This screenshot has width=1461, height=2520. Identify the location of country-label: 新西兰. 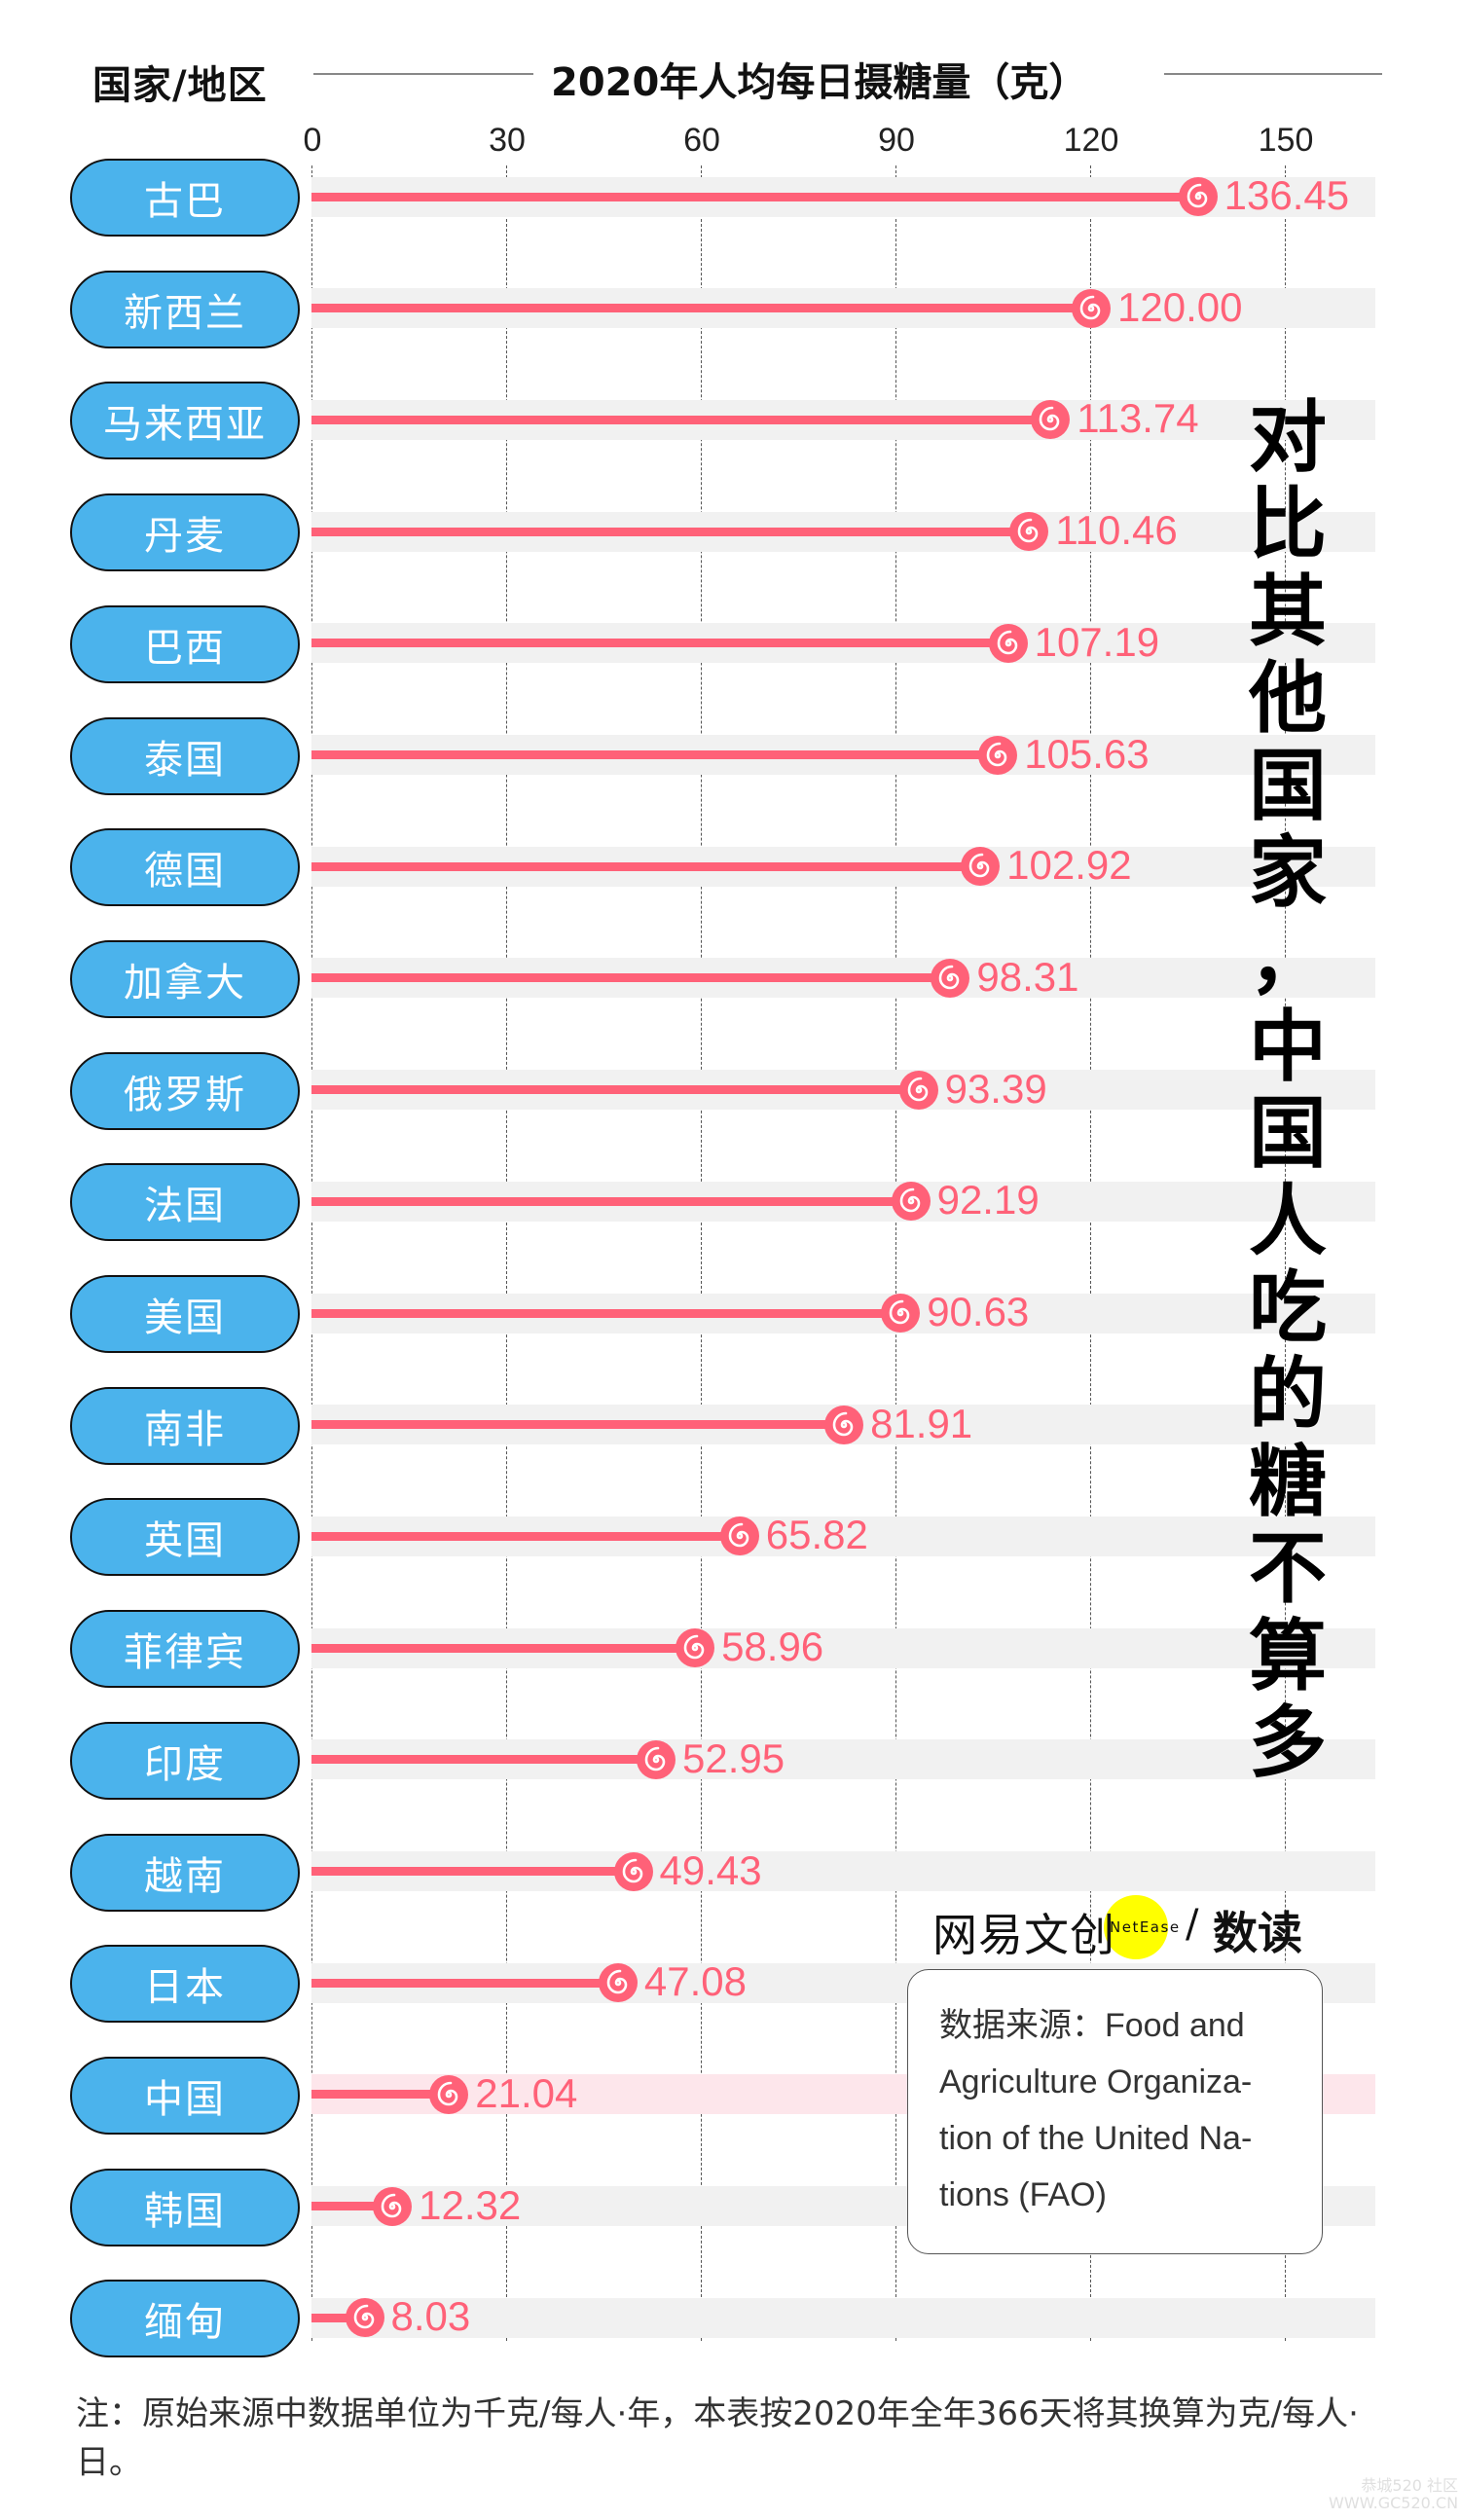
(185, 309).